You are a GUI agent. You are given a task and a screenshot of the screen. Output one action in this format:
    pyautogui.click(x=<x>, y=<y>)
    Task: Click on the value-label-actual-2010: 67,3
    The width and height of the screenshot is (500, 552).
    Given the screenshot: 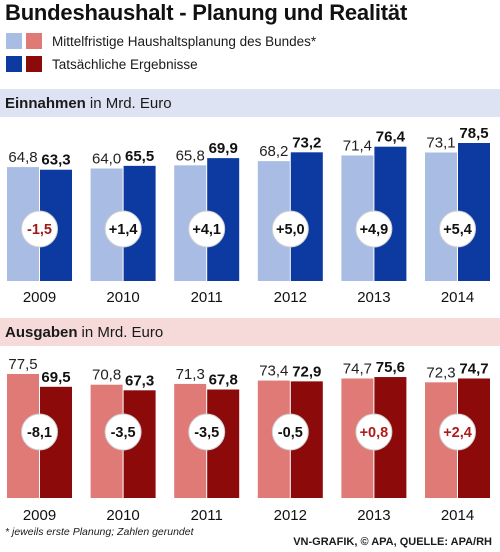 What is the action you would take?
    pyautogui.click(x=139, y=380)
    